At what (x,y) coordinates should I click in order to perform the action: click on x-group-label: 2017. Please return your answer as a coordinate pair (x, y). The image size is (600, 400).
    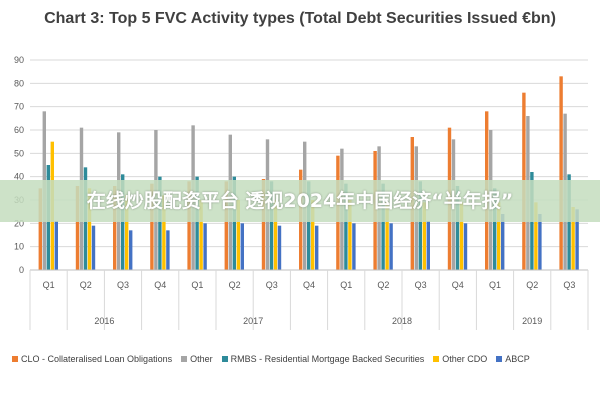
    Looking at the image, I should click on (253, 321).